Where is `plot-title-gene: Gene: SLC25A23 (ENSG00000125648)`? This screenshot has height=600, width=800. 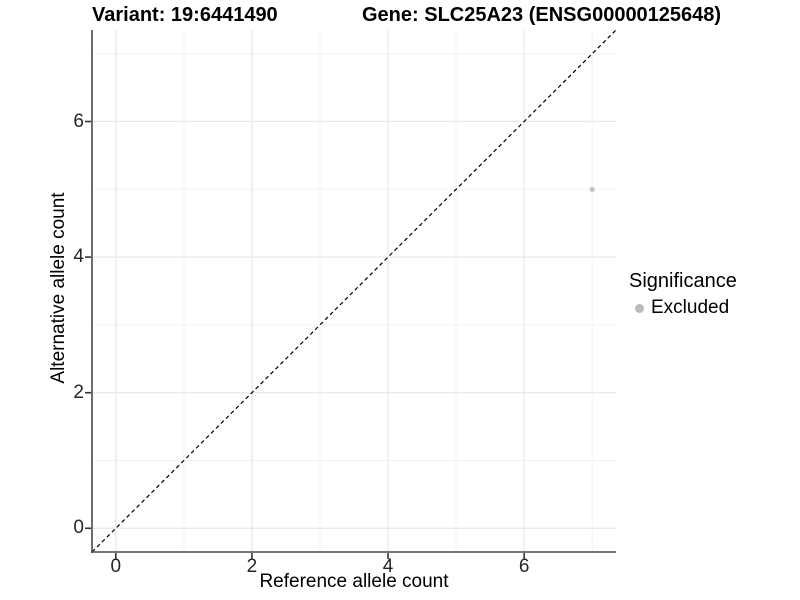
plot-title-gene: Gene: SLC25A23 (ENSG00000125648) is located at coordinates (542, 15).